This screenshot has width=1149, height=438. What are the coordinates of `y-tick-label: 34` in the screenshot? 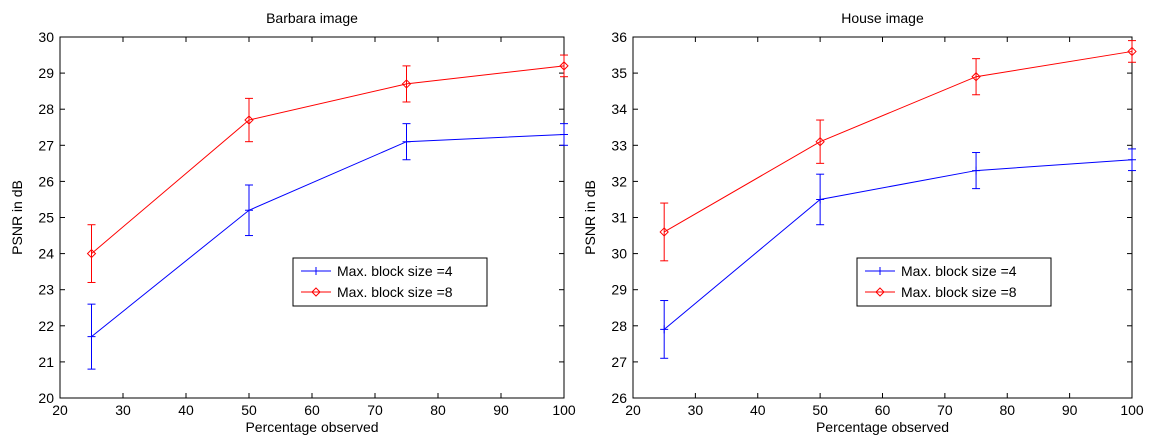 It's located at (619, 109).